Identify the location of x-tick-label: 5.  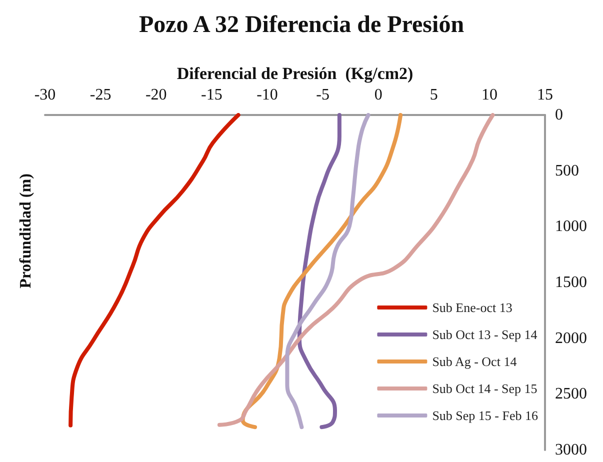
(434, 95).